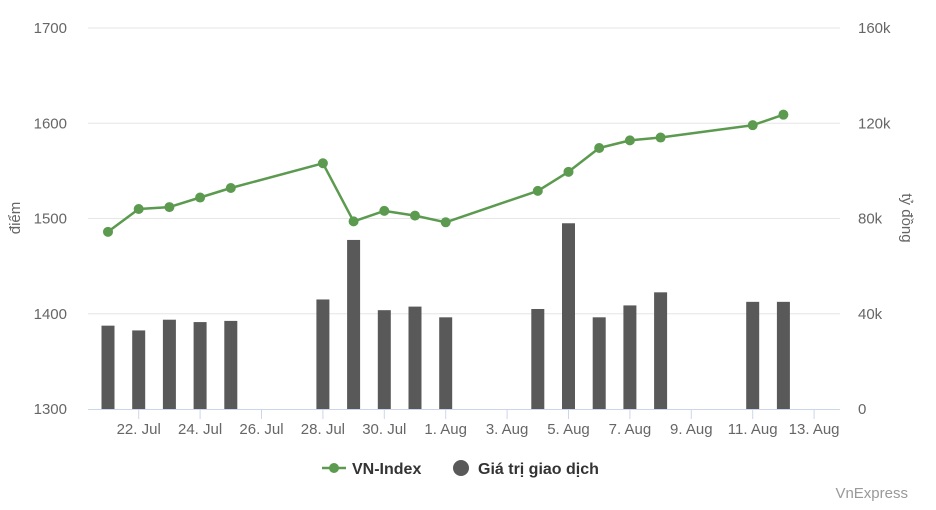  I want to click on legend-circle-icon, so click(461, 468).